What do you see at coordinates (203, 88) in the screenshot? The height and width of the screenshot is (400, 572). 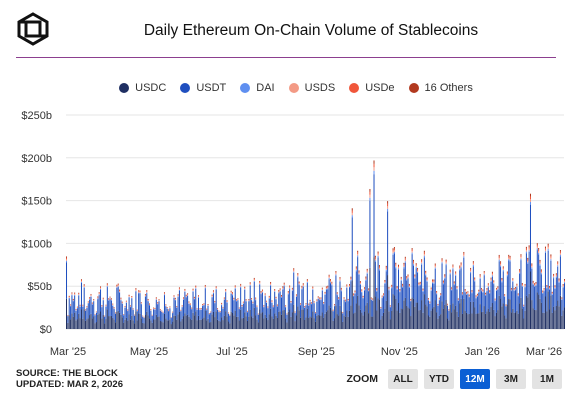 I see `legend-item-usdt: USDT` at bounding box center [203, 88].